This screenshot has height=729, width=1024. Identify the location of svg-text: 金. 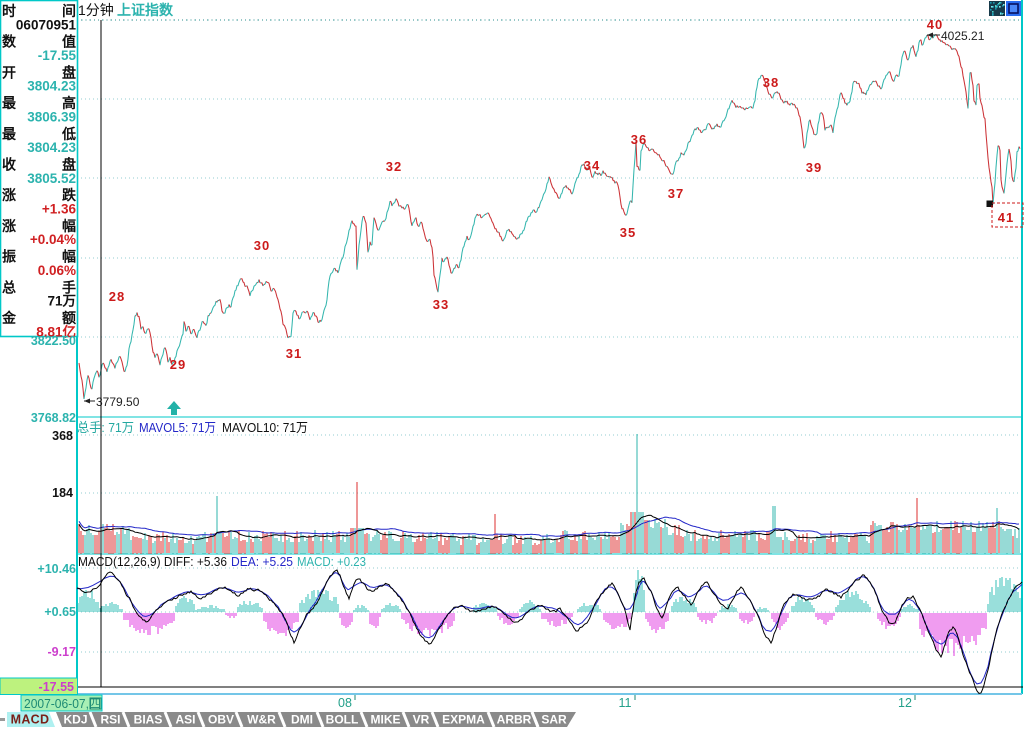
(9, 318).